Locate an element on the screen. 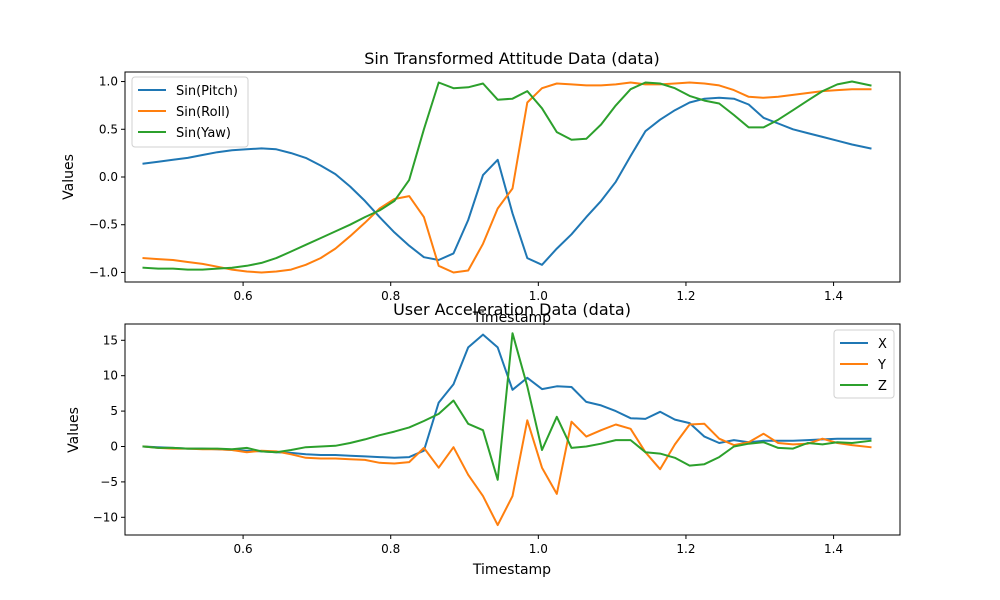  attitude-x-ticks: 0.6 0.8 1.0 1.2 1.4 is located at coordinates (538, 292).